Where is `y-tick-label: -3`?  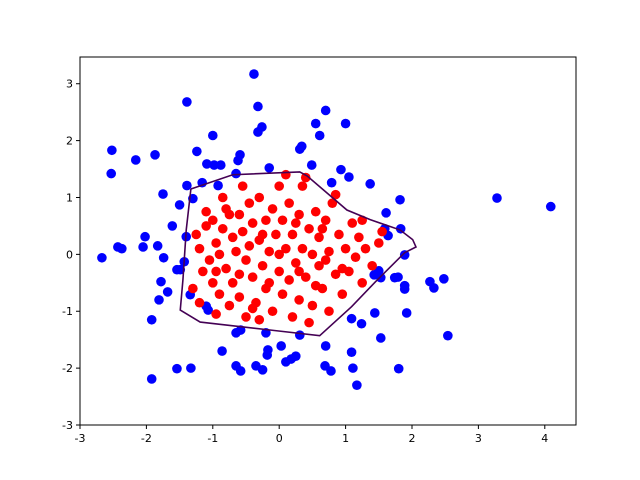
y-tick-label: -3 is located at coordinates (67, 425).